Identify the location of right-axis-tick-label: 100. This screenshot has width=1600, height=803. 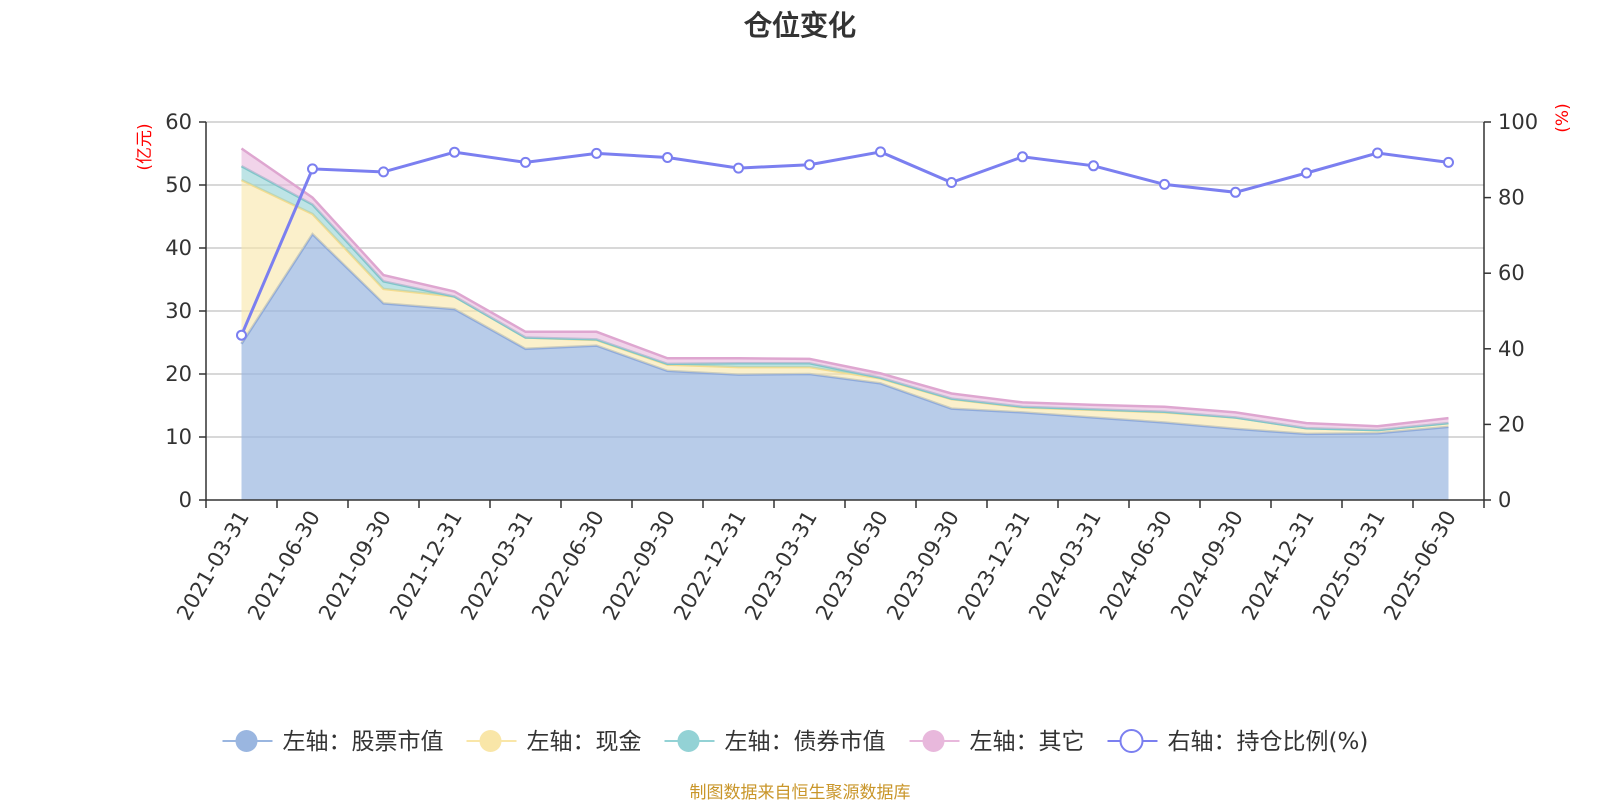
(1518, 122).